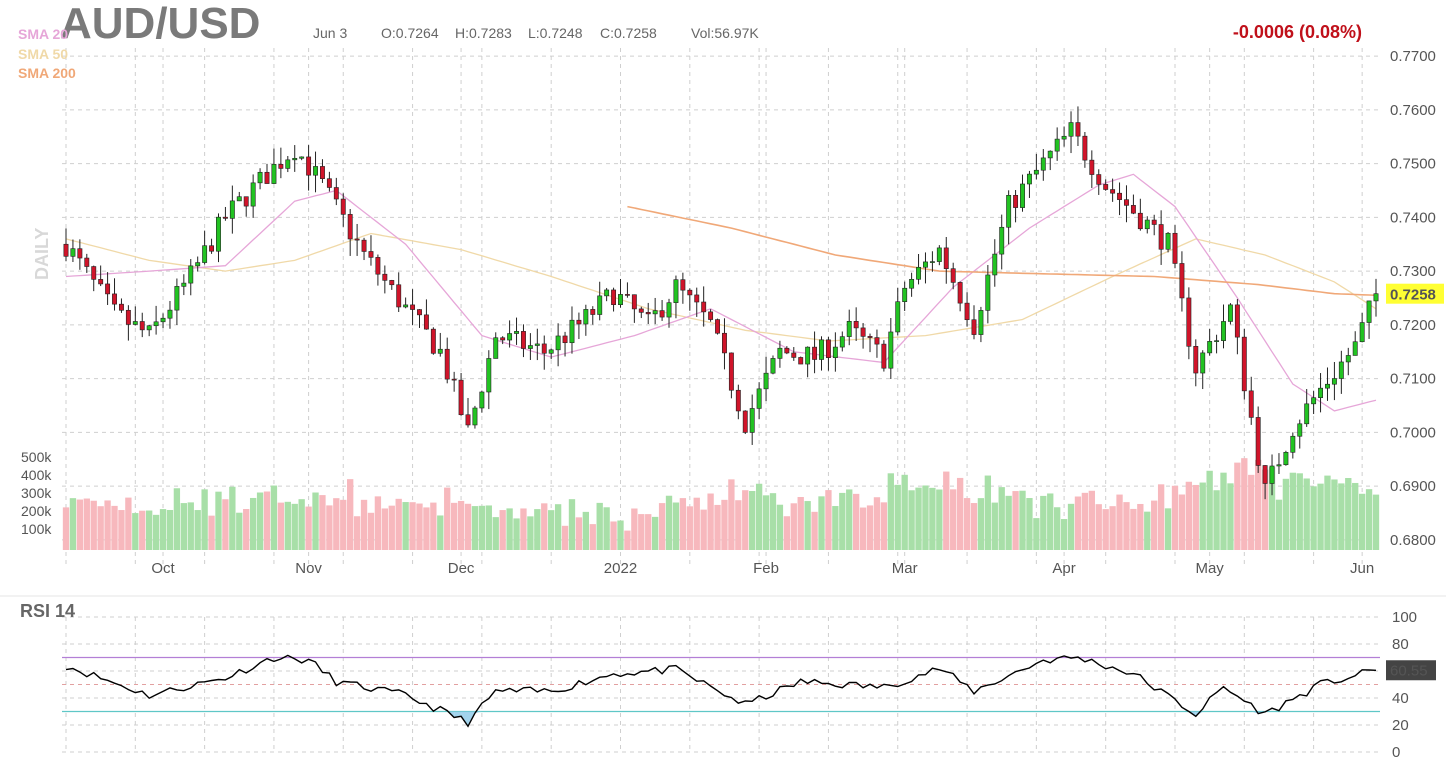 The height and width of the screenshot is (765, 1446). What do you see at coordinates (43, 54) in the screenshot?
I see `legend-sma50: SMA 50` at bounding box center [43, 54].